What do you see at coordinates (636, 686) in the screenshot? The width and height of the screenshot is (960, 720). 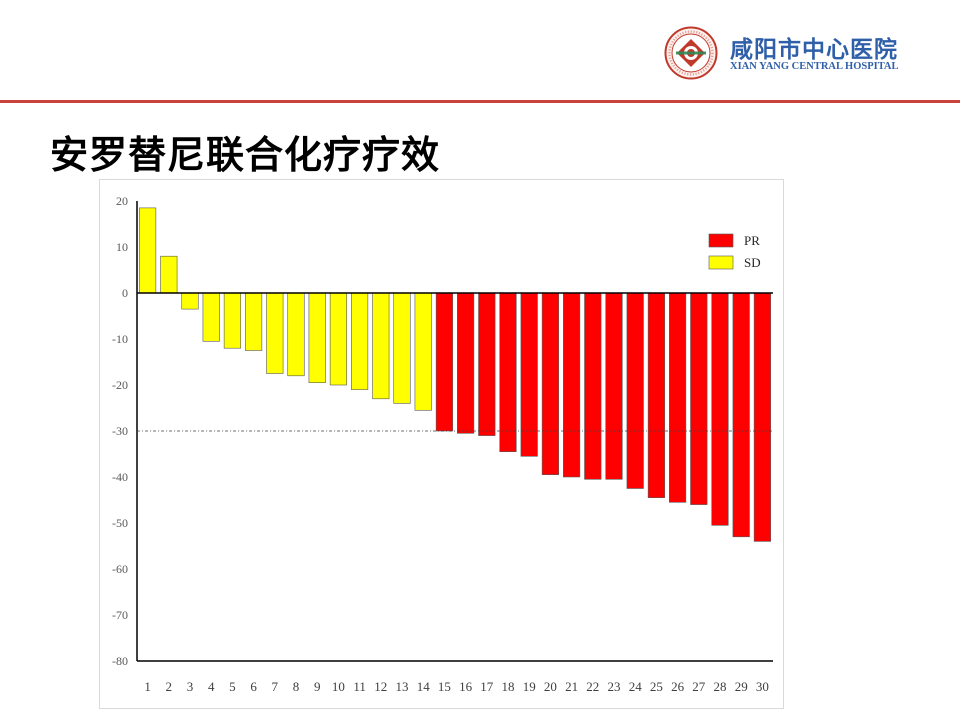 I see `x-tick-label: 24` at bounding box center [636, 686].